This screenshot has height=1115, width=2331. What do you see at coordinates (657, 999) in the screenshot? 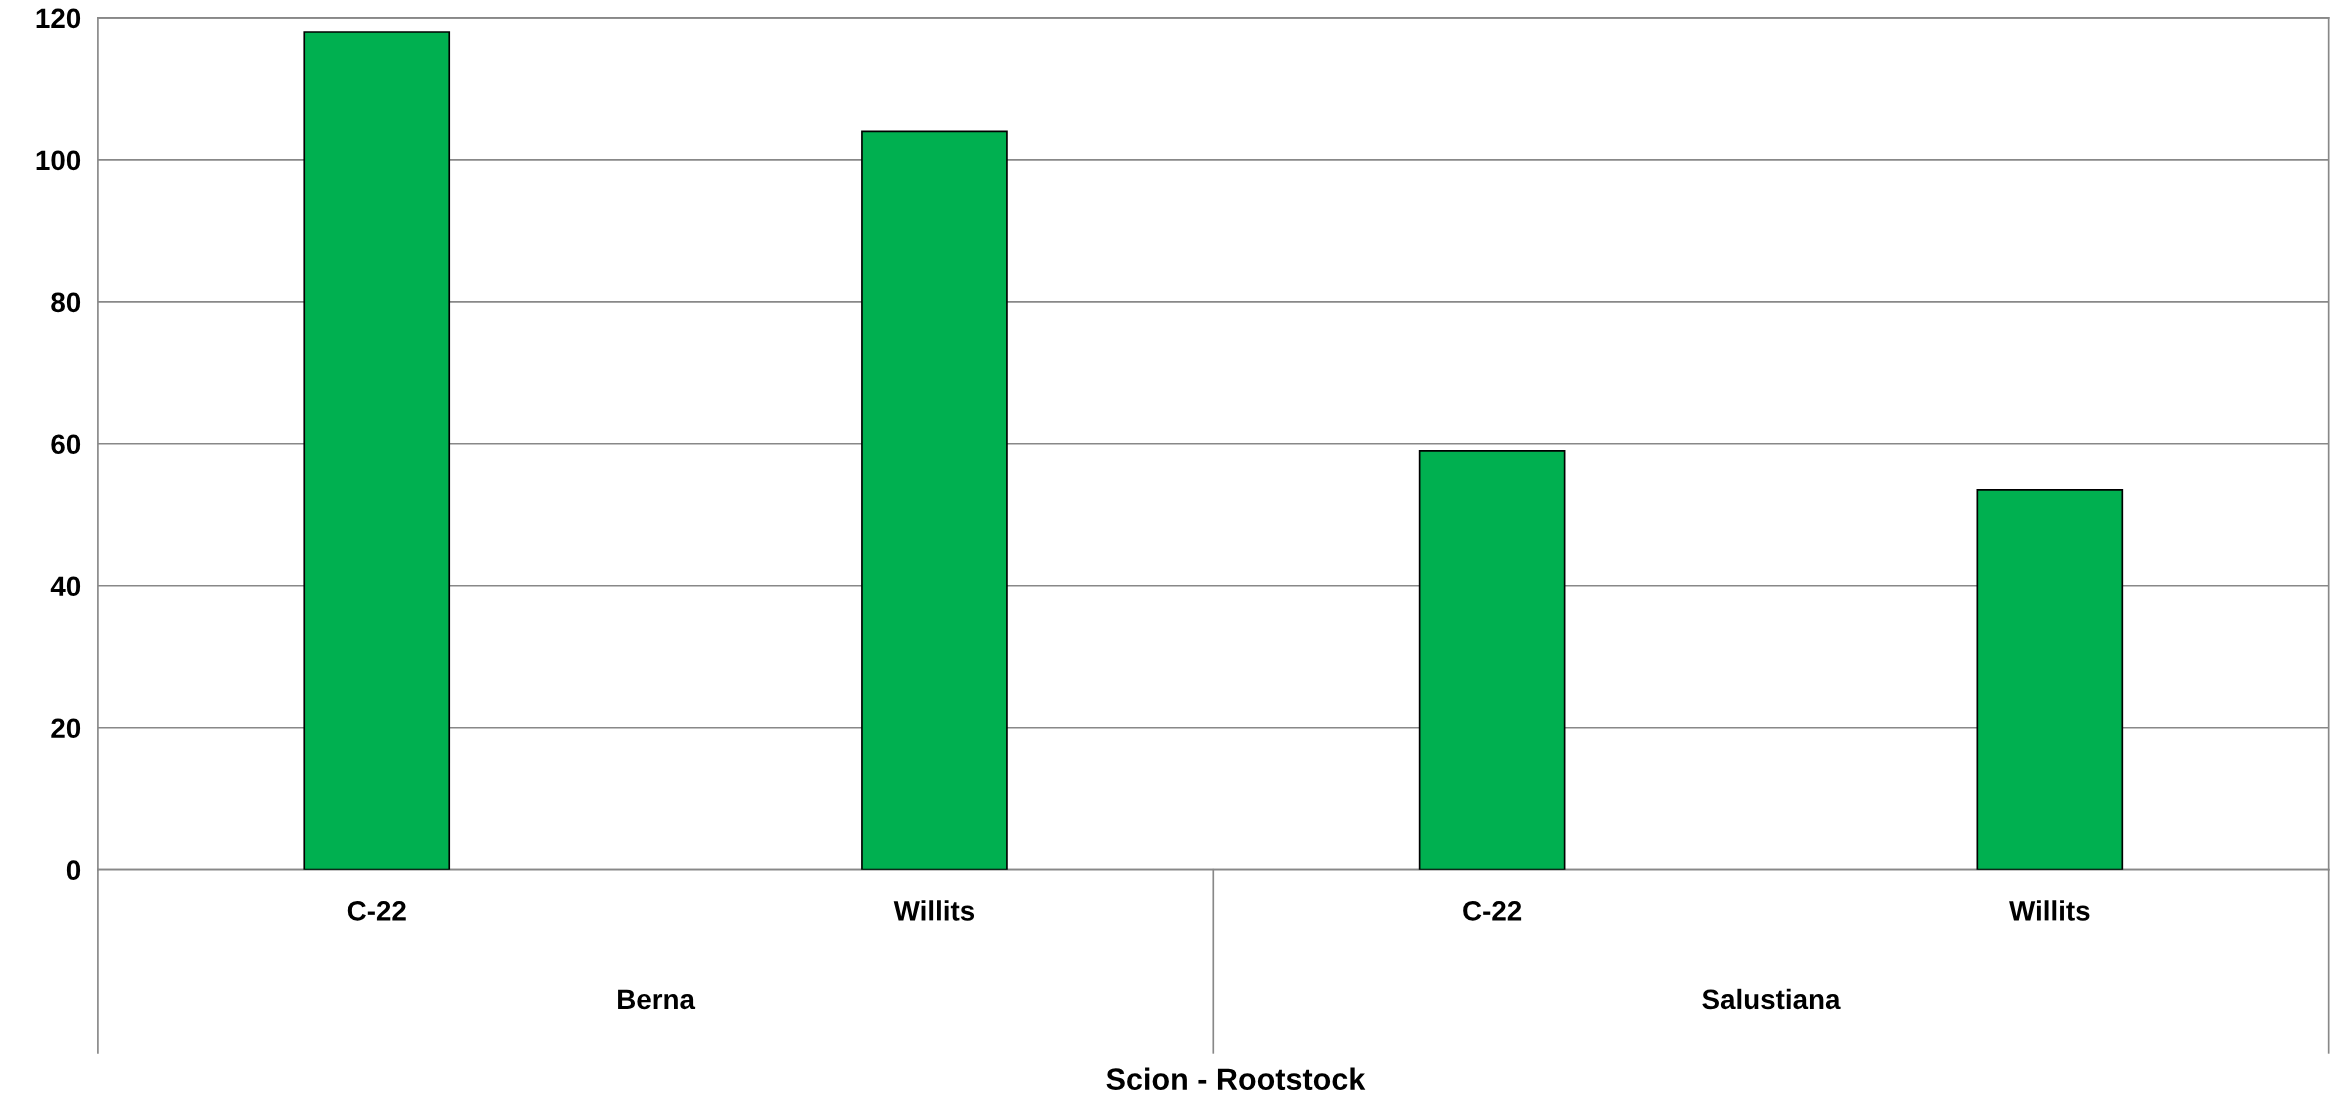
I see `text: Berna` at bounding box center [657, 999].